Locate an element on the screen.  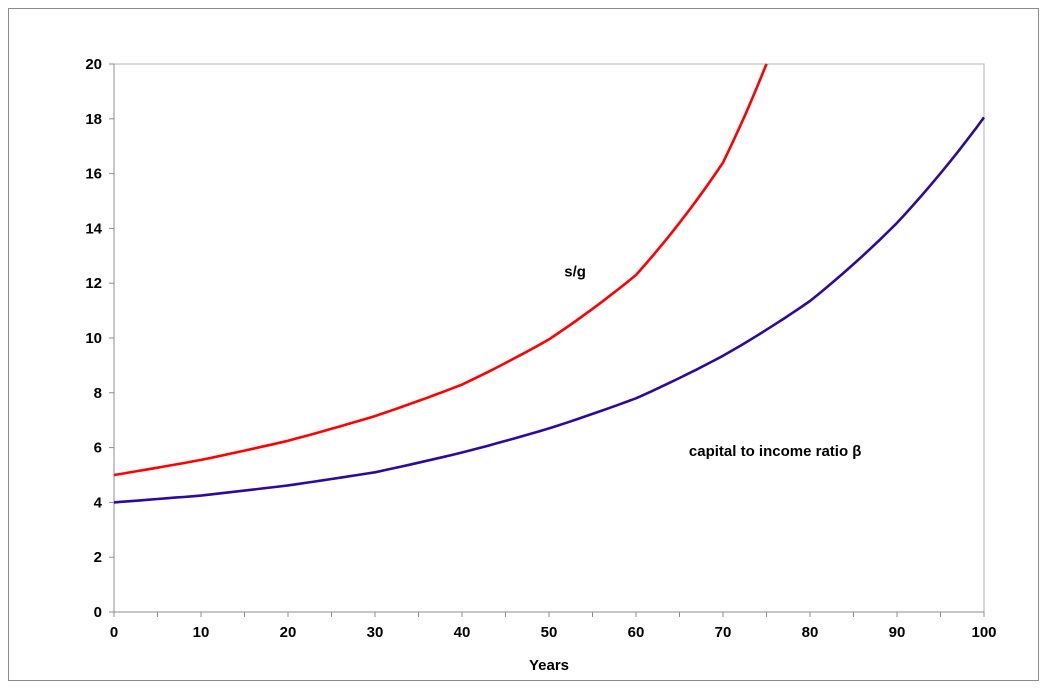
x-tick-label: 100 is located at coordinates (983, 632).